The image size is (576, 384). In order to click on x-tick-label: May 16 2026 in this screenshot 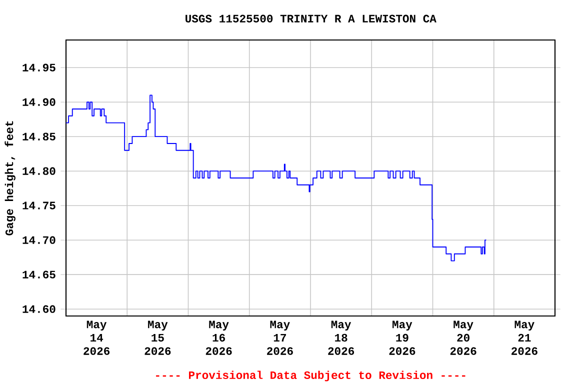, I will do `click(219, 337)`.